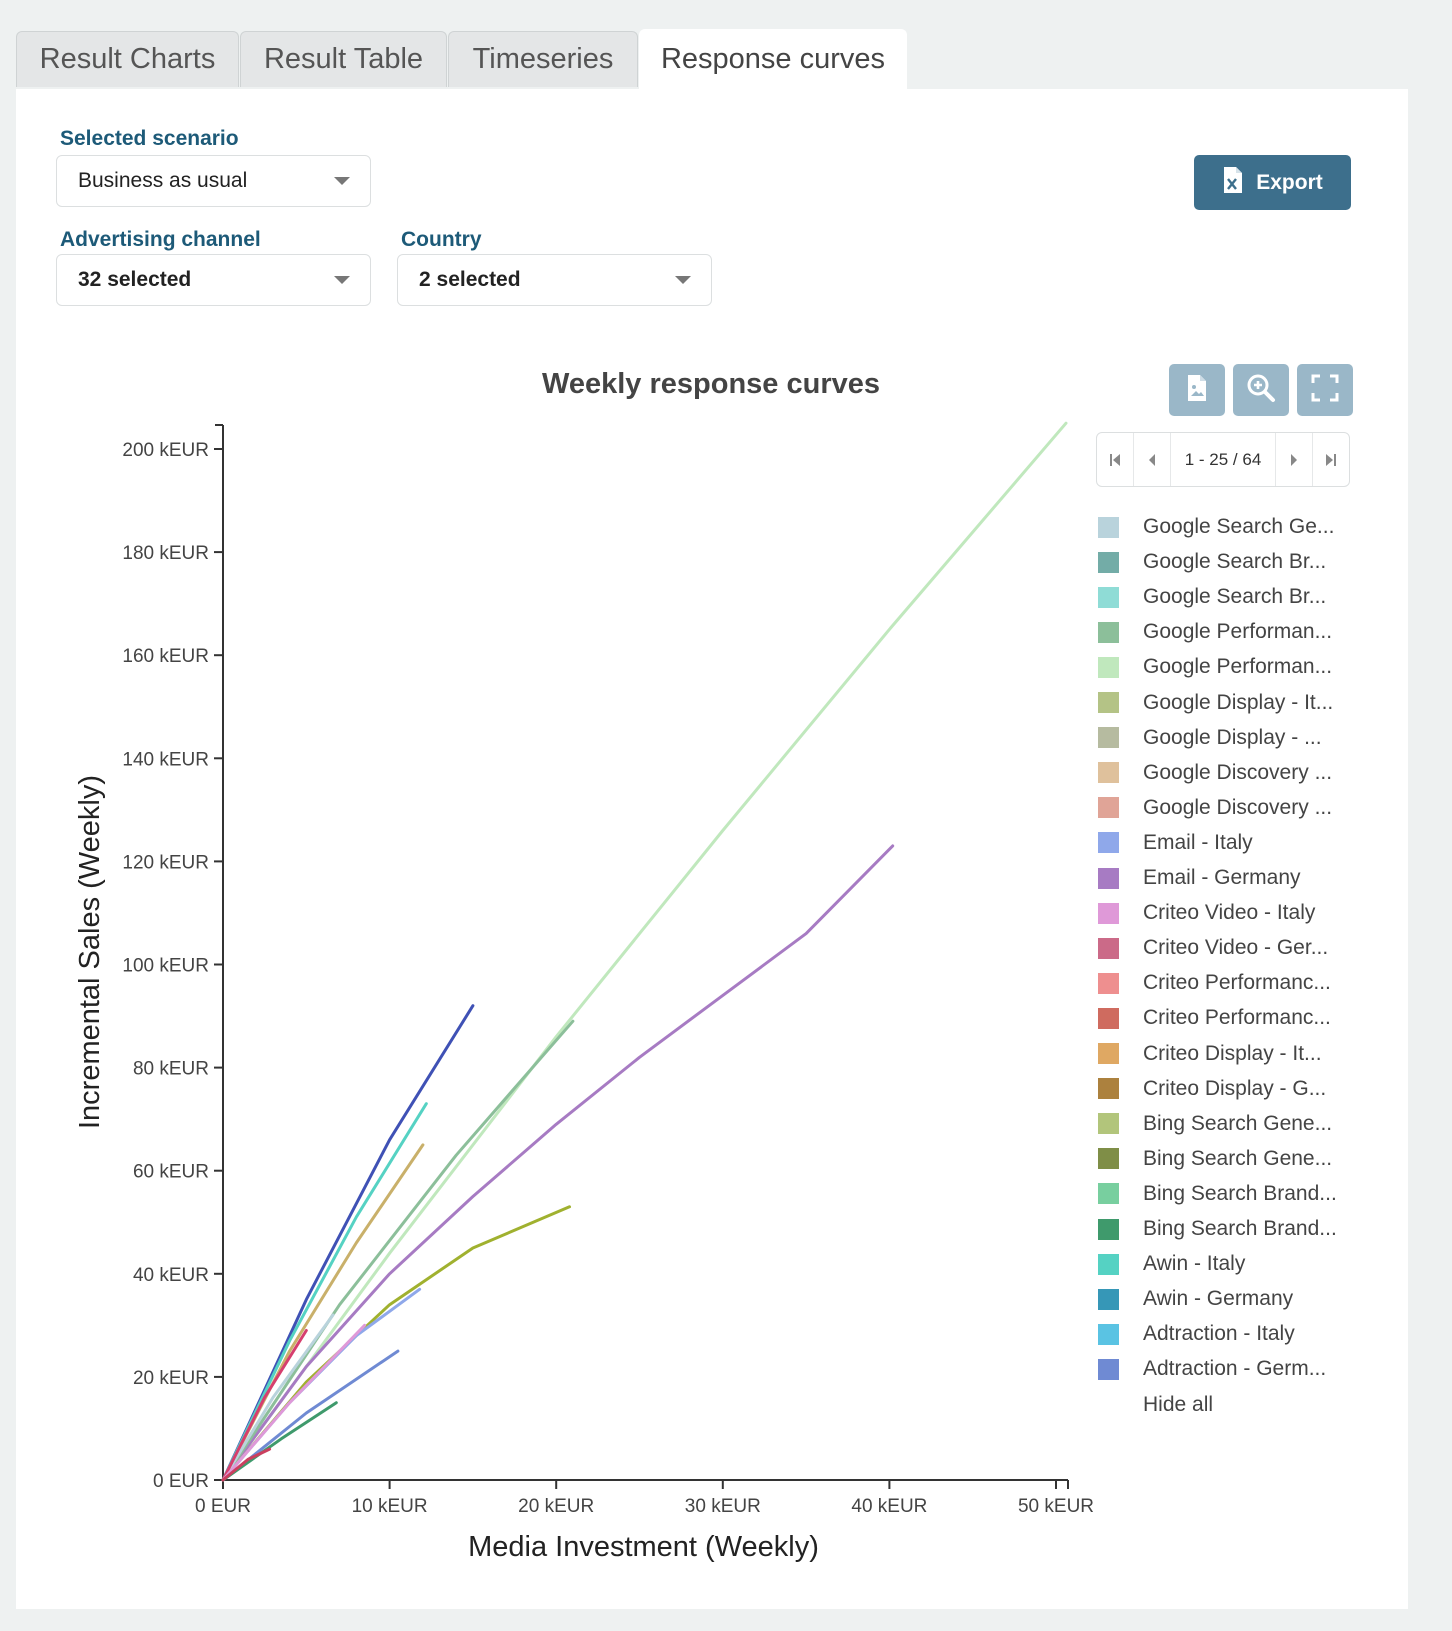  I want to click on excel-file-icon, so click(1233, 183).